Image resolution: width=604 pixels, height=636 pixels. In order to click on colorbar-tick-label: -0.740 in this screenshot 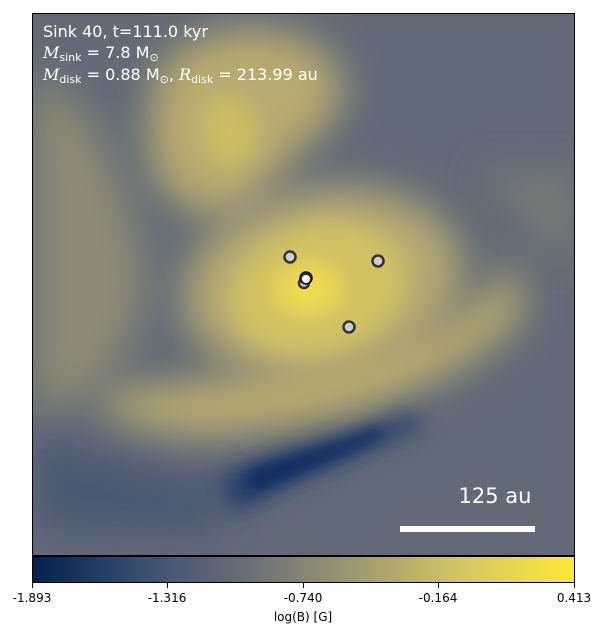, I will do `click(303, 598)`.